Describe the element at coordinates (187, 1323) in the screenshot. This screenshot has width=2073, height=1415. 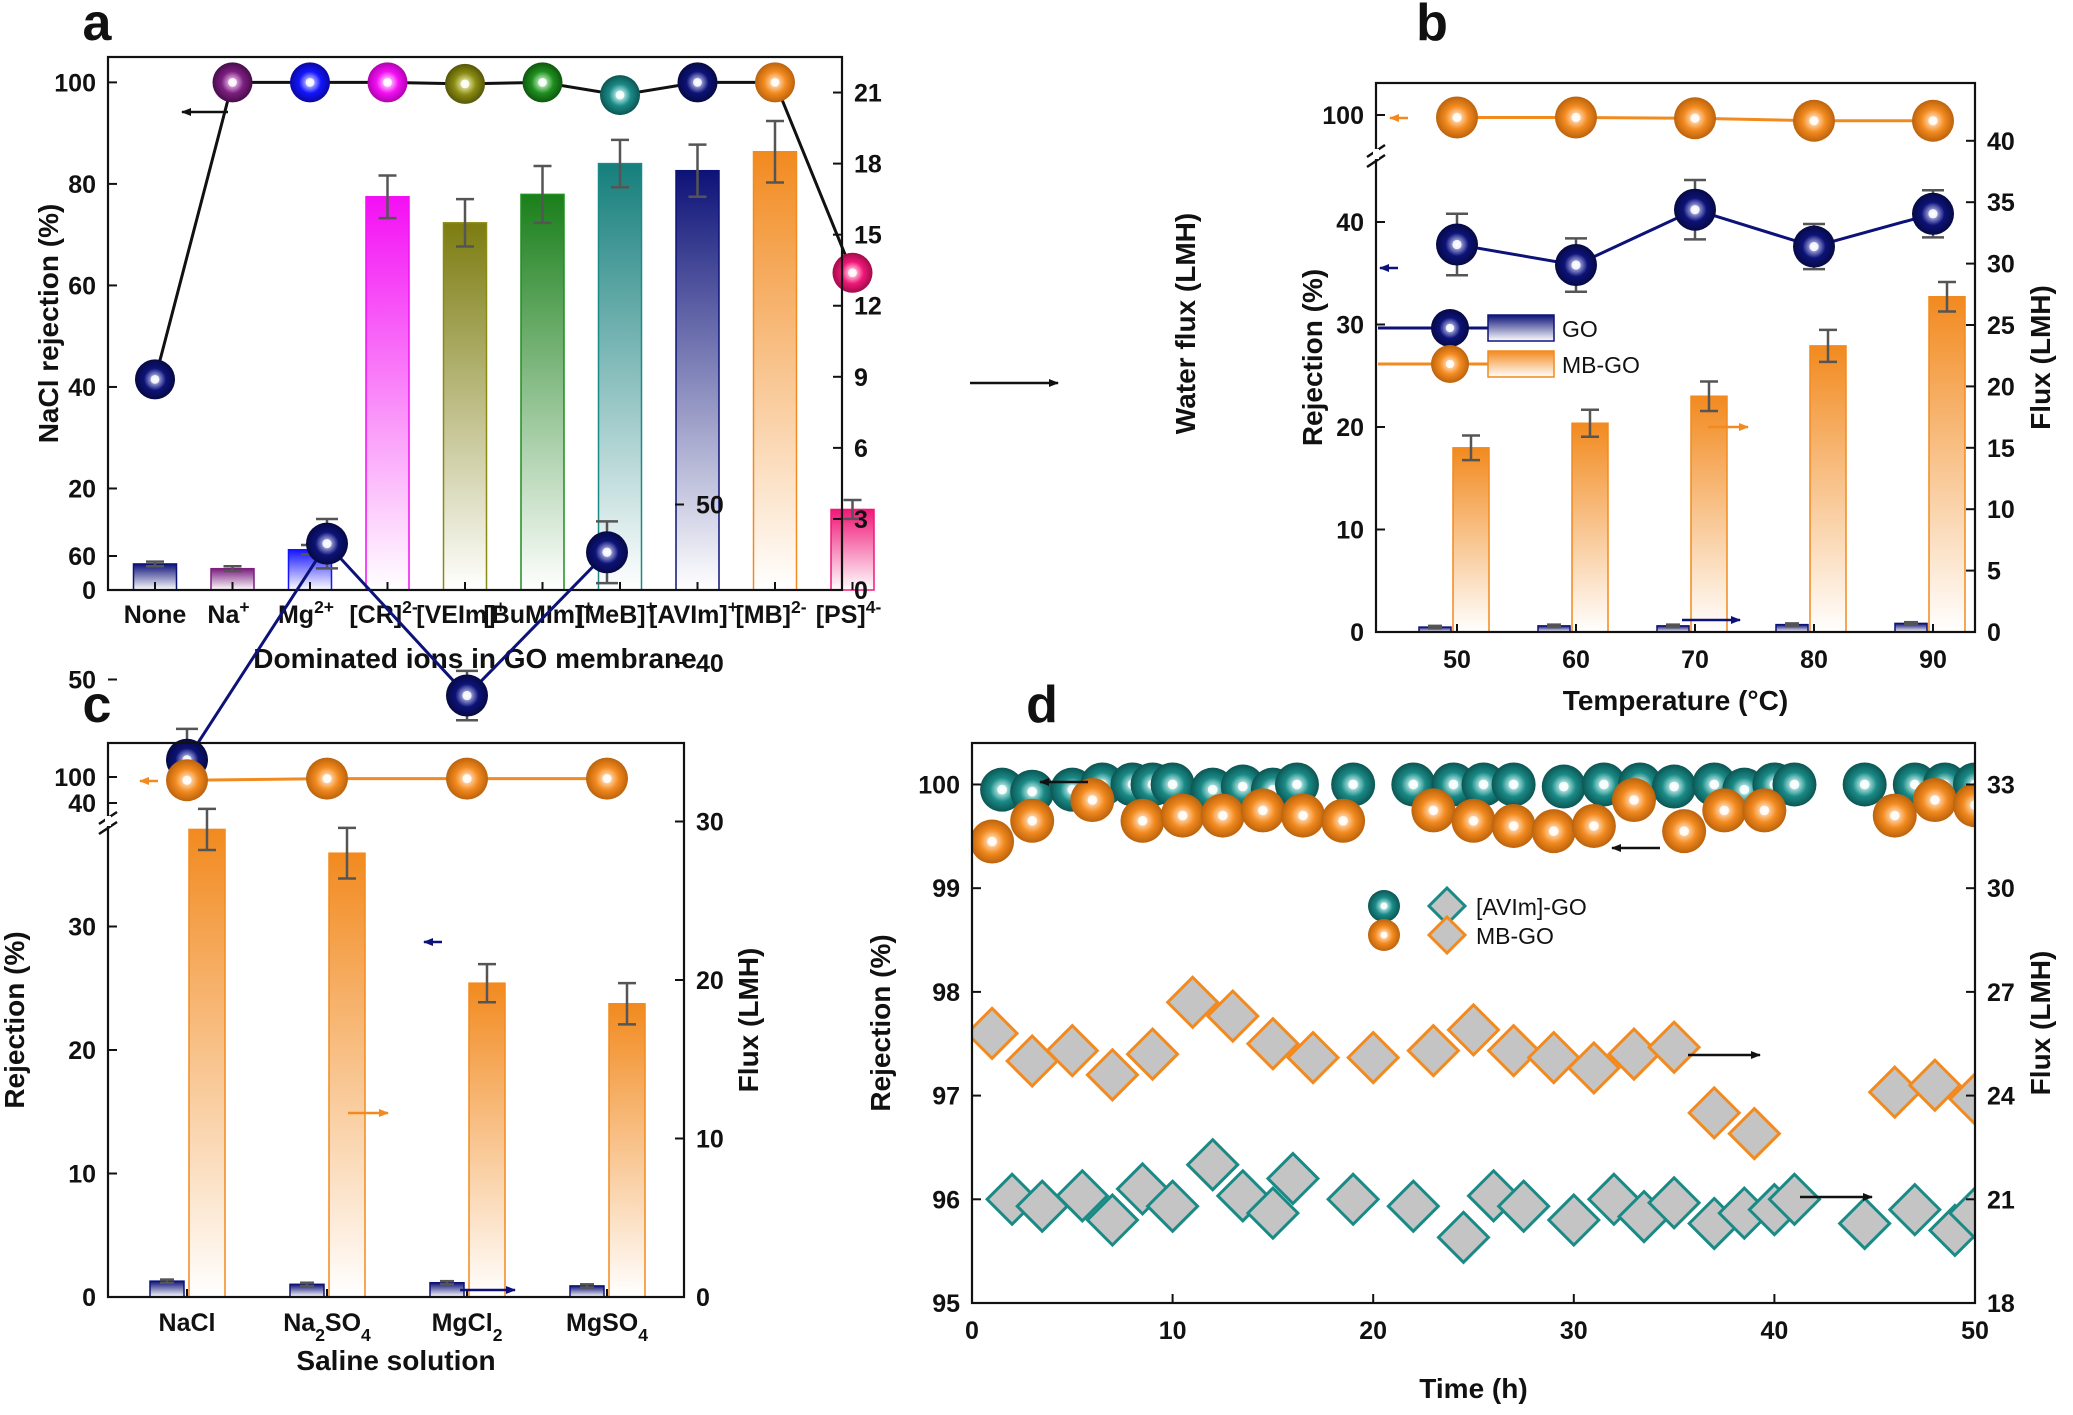
I see `x-tick-label: NaCl` at that location.